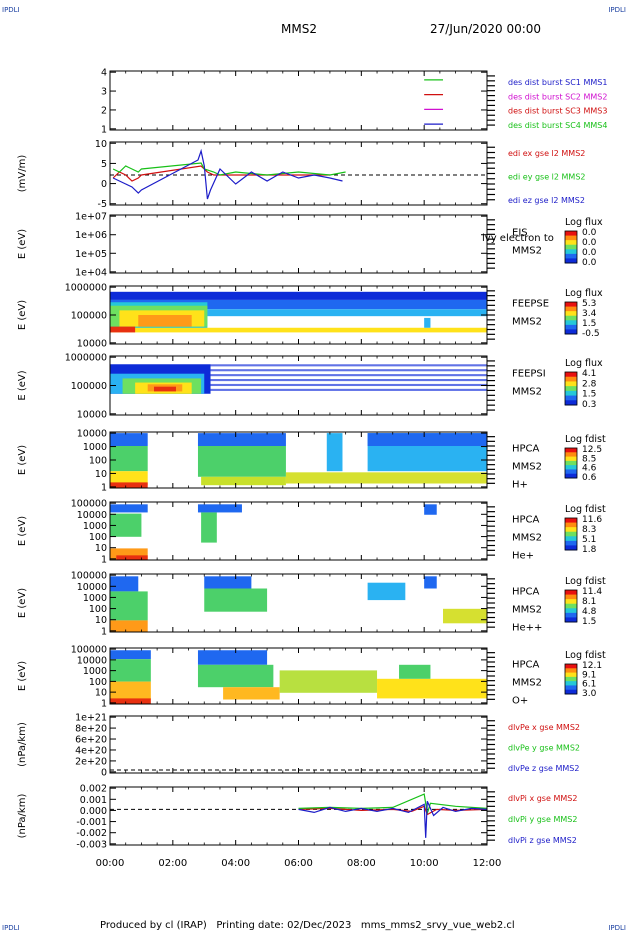  Describe the element at coordinates (299, 29) in the screenshot. I see `page-title: MMS2` at that location.